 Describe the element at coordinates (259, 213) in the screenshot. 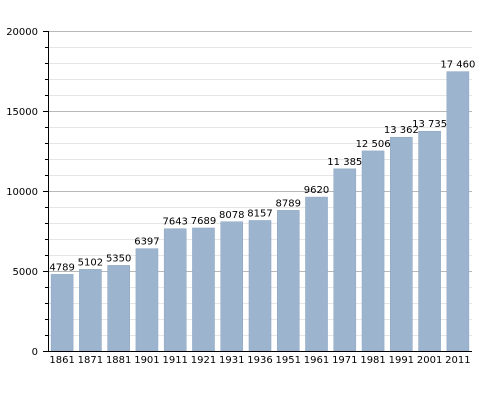

I see `bar-value-label: 8157` at that location.